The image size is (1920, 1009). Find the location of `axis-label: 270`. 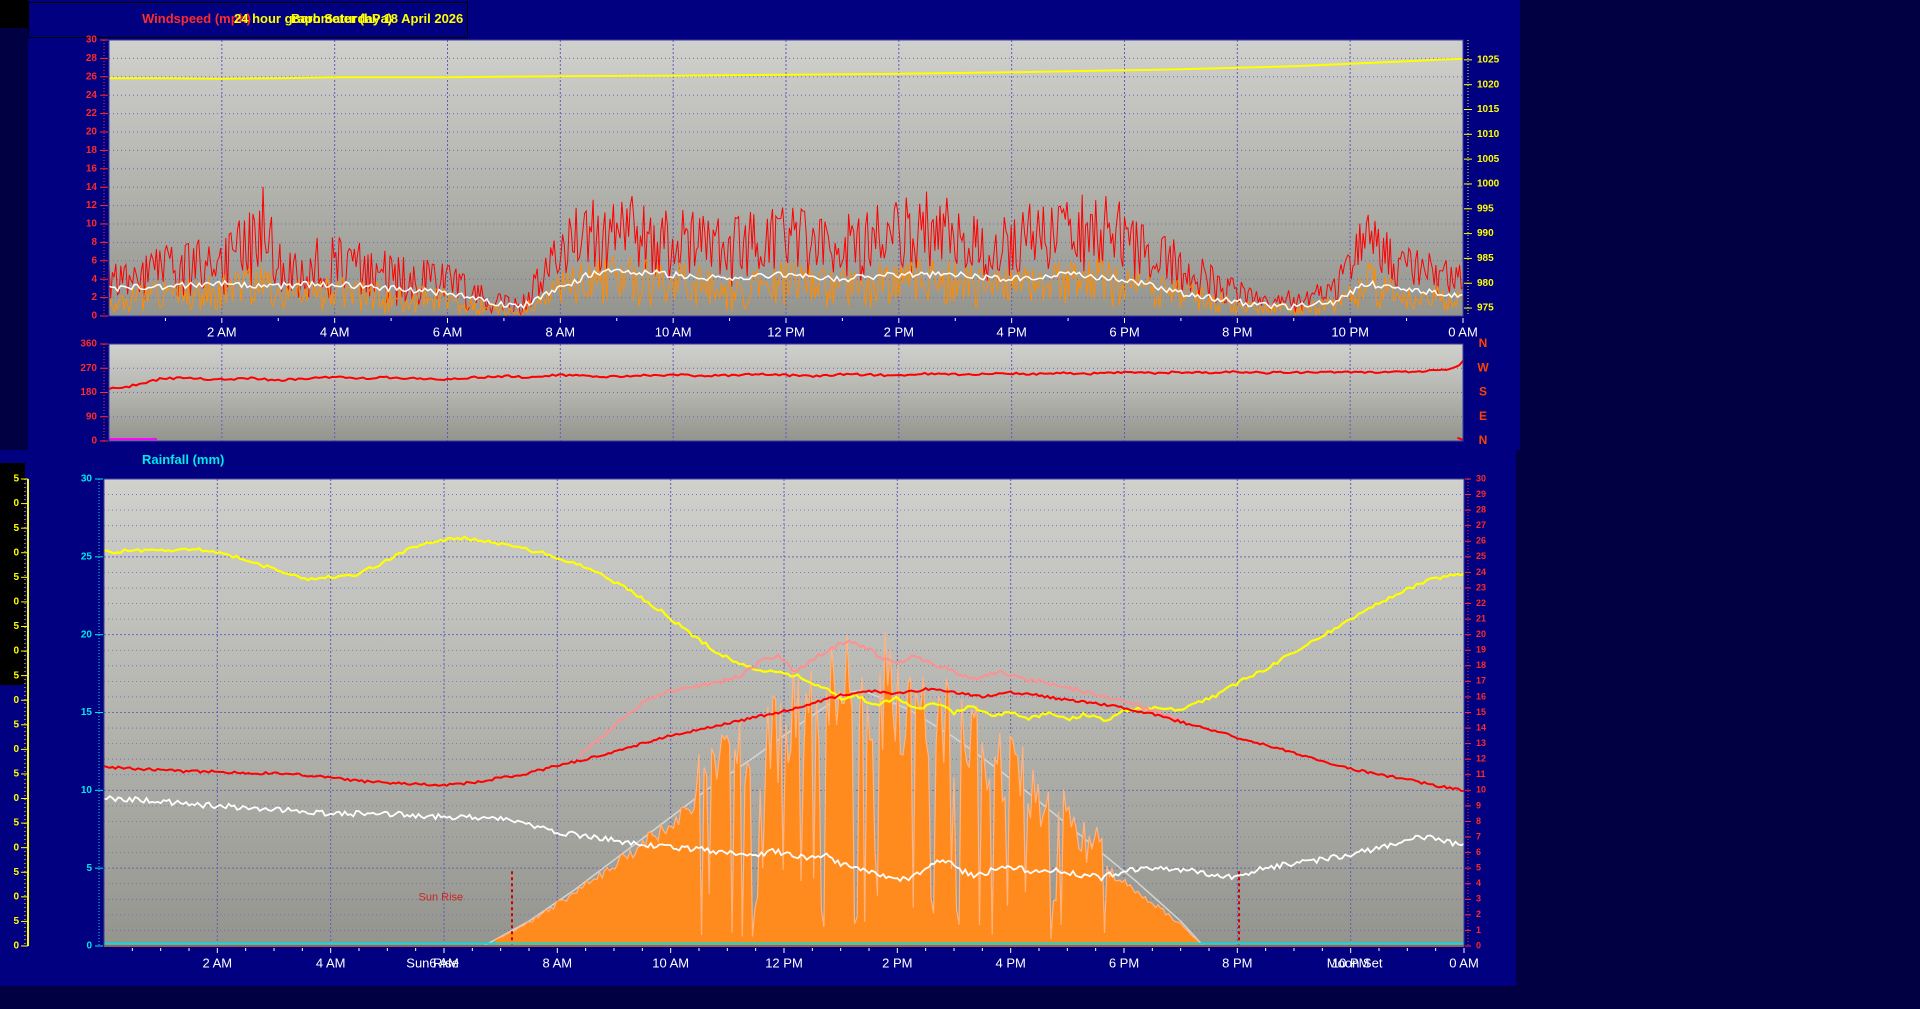

axis-label: 270 is located at coordinates (88, 368).